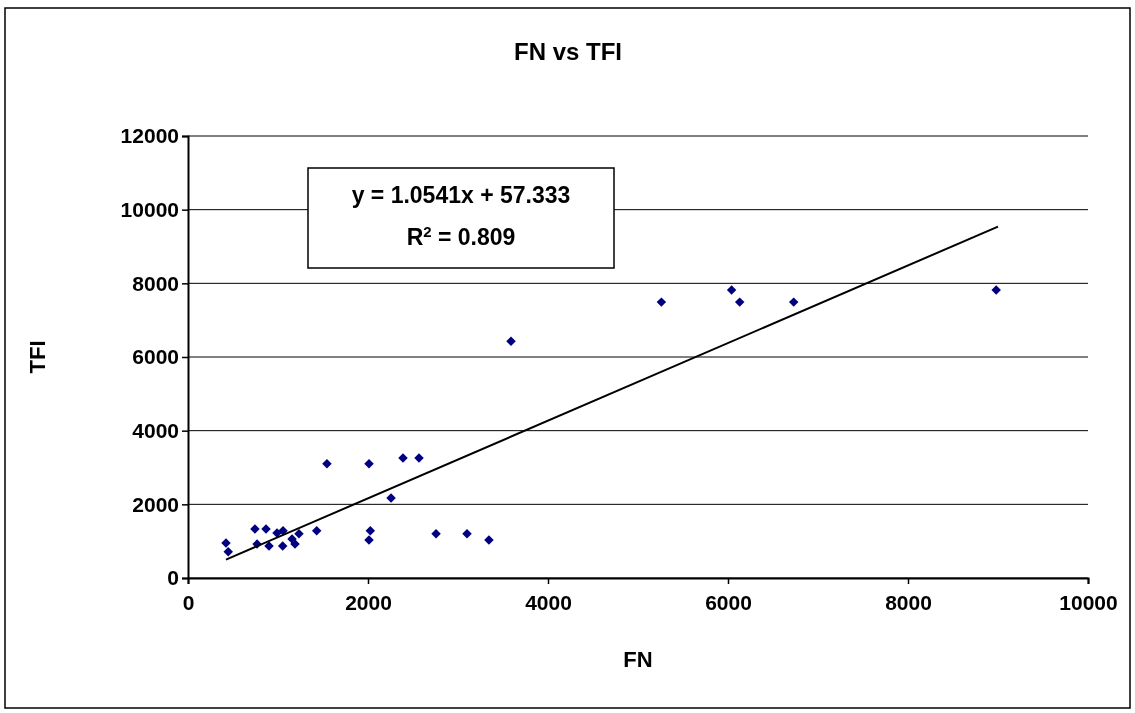 The height and width of the screenshot is (713, 1135). Describe the element at coordinates (728, 603) in the screenshot. I see `x-tick-label: 6000` at that location.